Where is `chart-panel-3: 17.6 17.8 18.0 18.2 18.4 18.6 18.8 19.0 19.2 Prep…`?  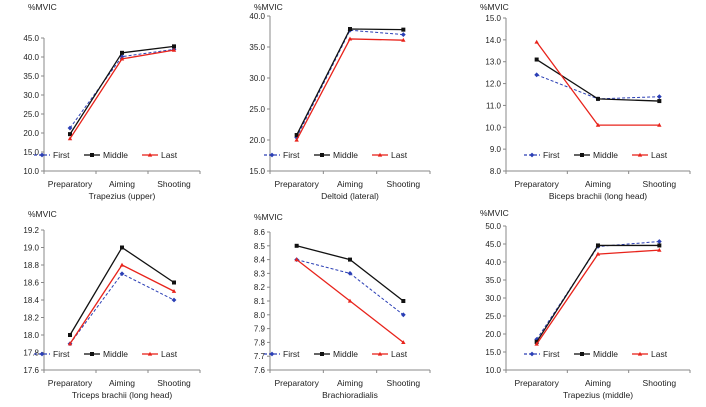 chart-panel-3: 17.6 17.8 18.0 18.2 18.4 18.6 18.8 19.0 19.2 Prep… is located at coordinates (112, 304).